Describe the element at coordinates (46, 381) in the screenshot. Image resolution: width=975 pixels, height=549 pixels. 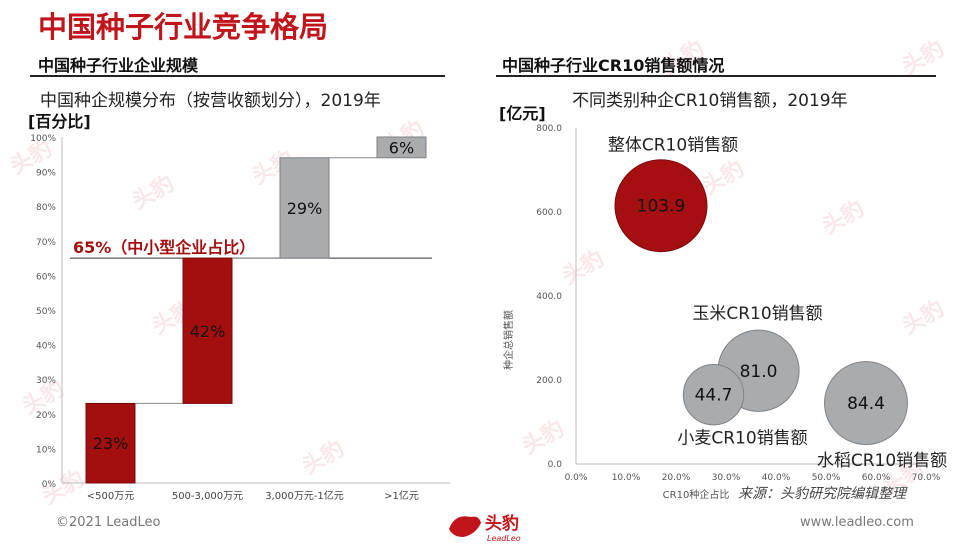
I see `waterfall-y-tick: 30%` at that location.